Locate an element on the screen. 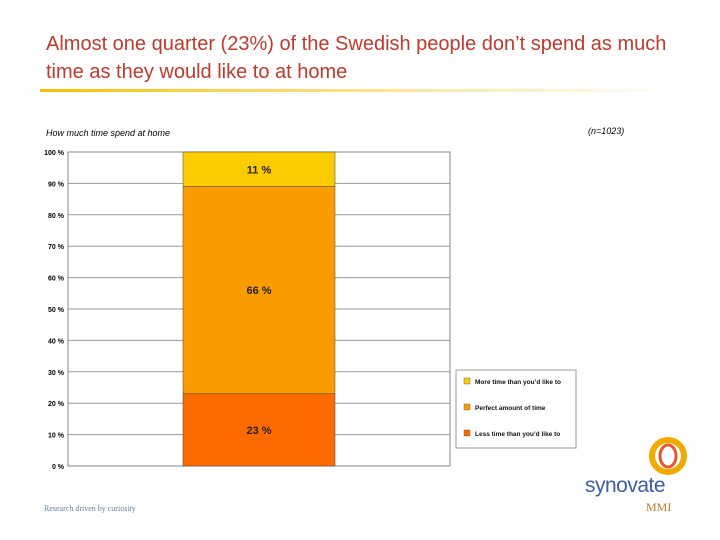  chart-title: How much time spend at home is located at coordinates (108, 133).